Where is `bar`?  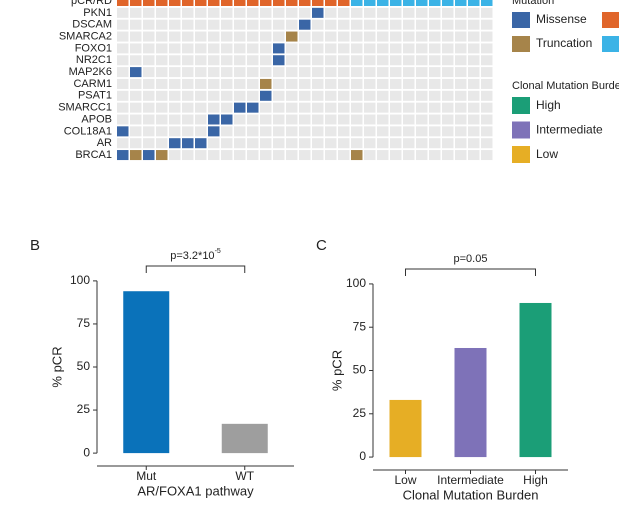
bar is located at coordinates (146, 372).